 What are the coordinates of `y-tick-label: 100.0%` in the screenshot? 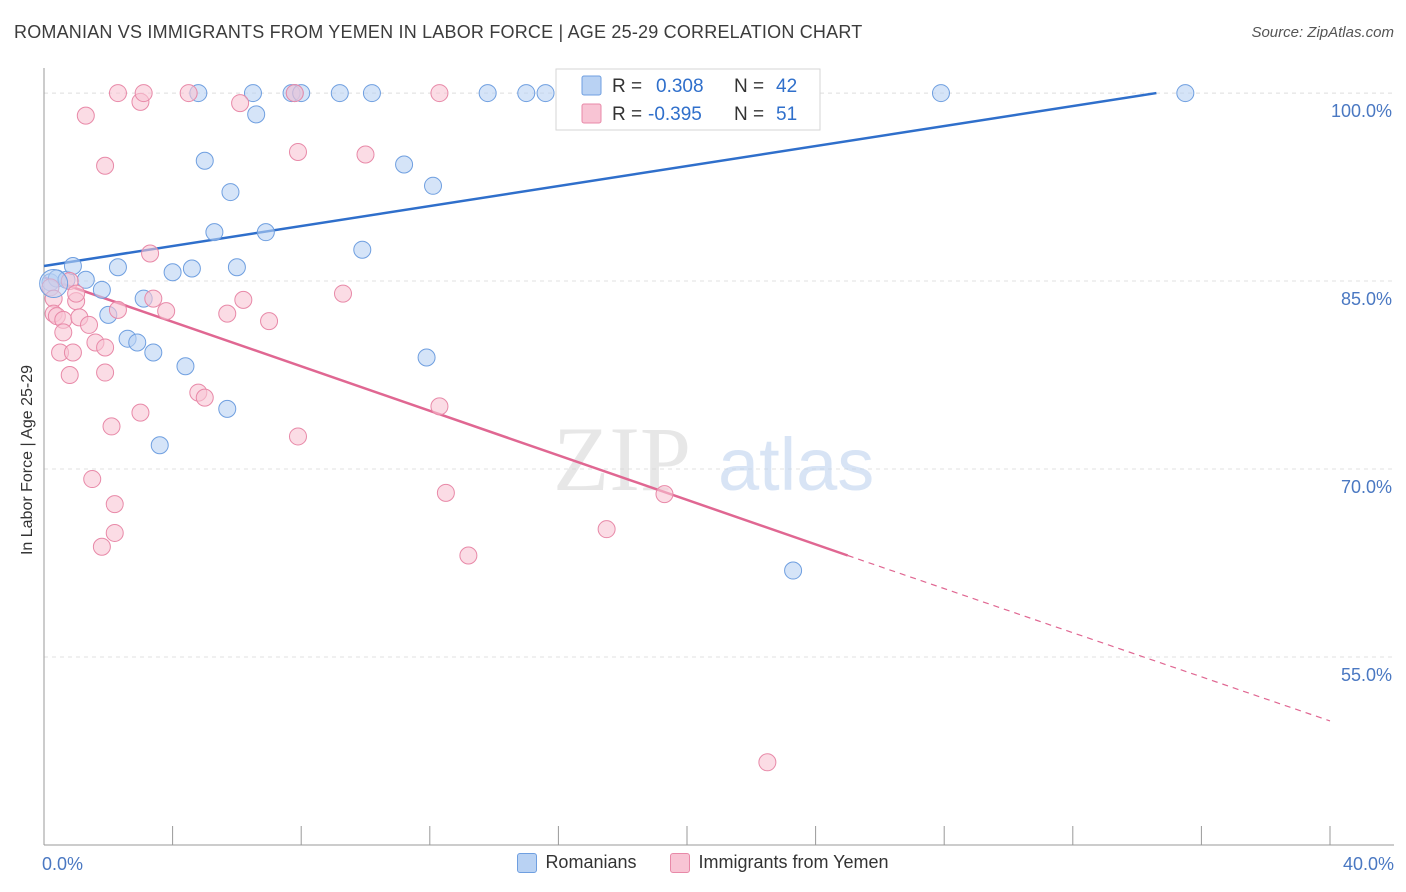 It's located at (1361, 111).